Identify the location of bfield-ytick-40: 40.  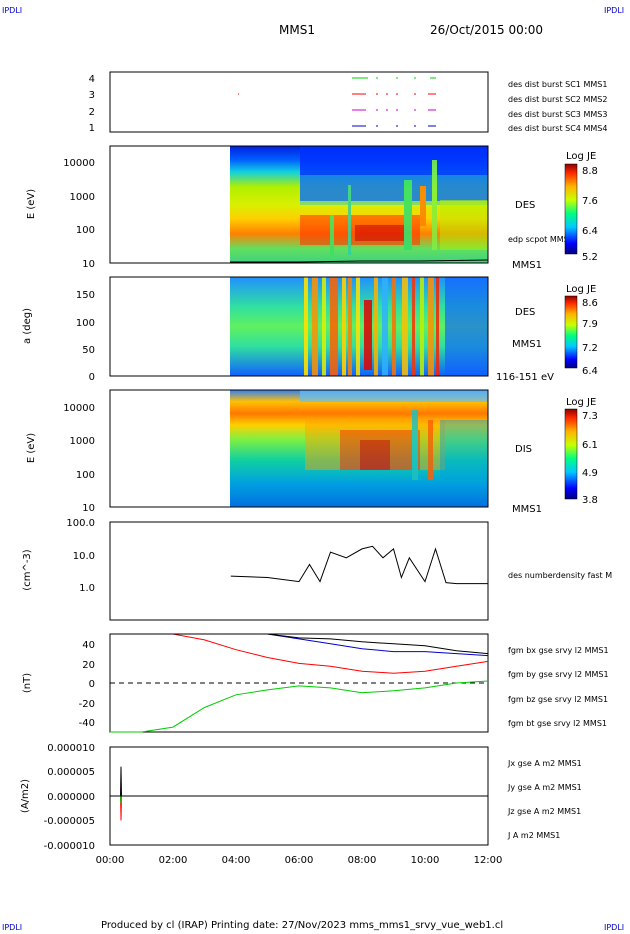
(88, 645).